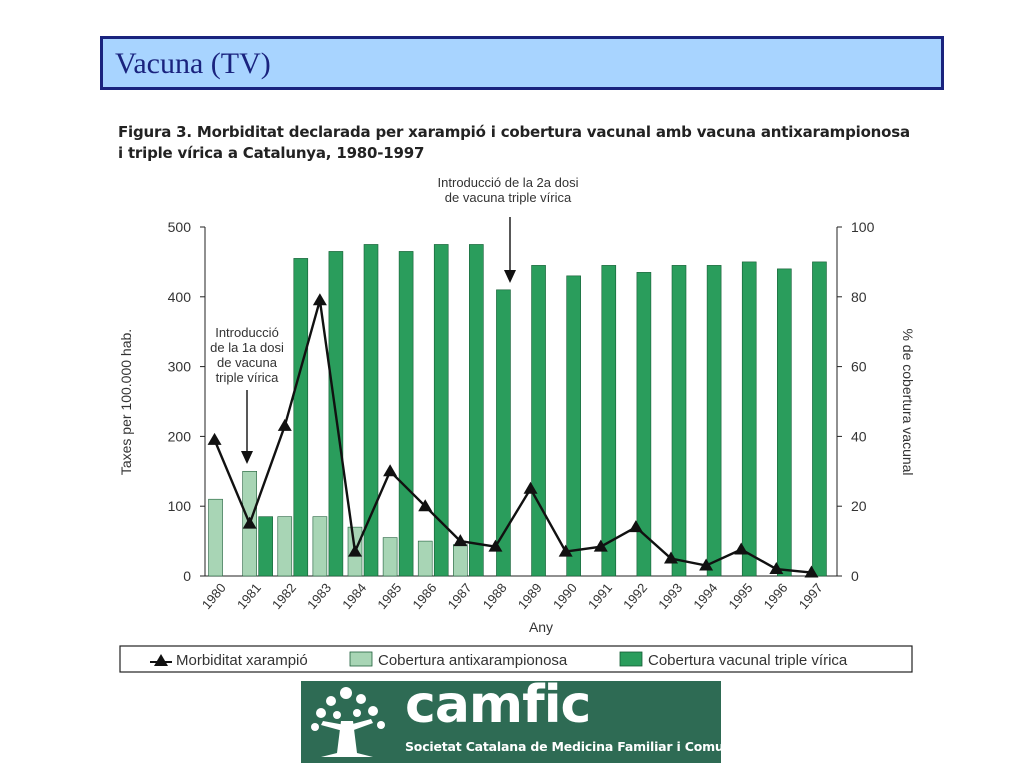  What do you see at coordinates (863, 227) in the screenshot?
I see `y-tick-label-right: 100` at bounding box center [863, 227].